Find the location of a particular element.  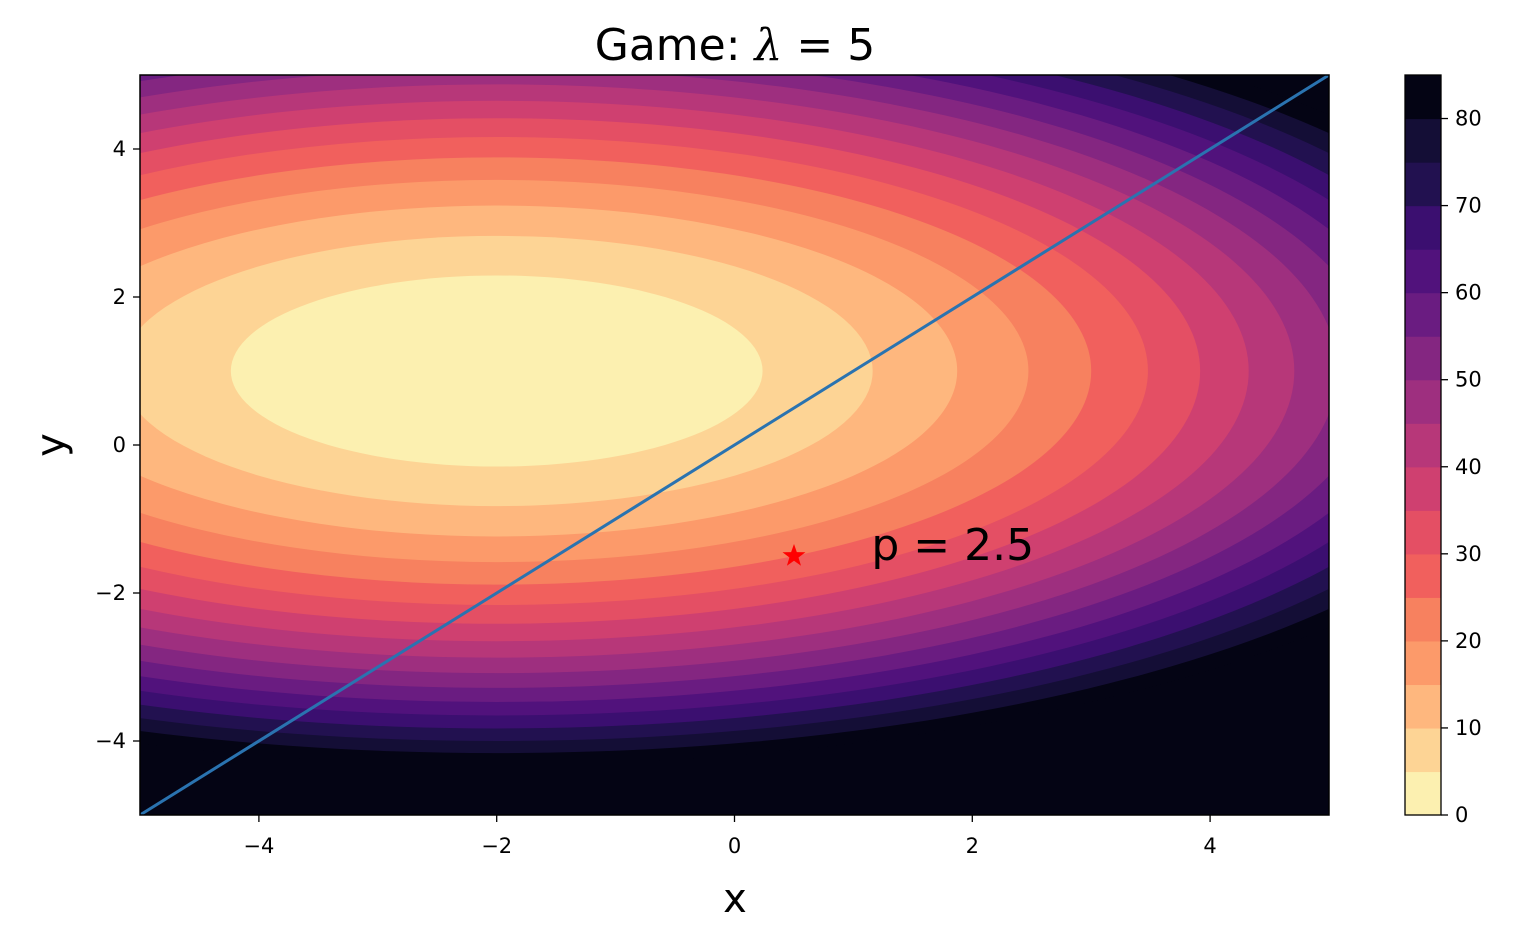

x-tick-label-4: 4 is located at coordinates (1209, 846).